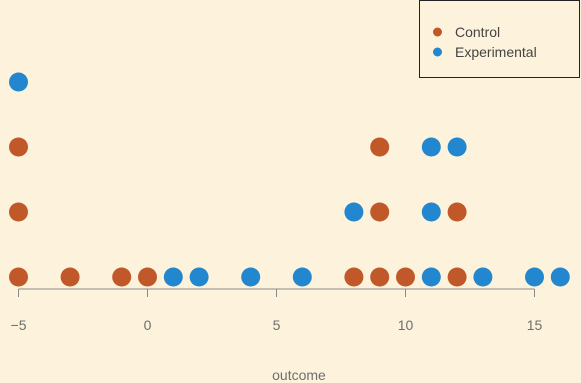 The image size is (581, 383). I want to click on legend-label: Control, so click(477, 32).